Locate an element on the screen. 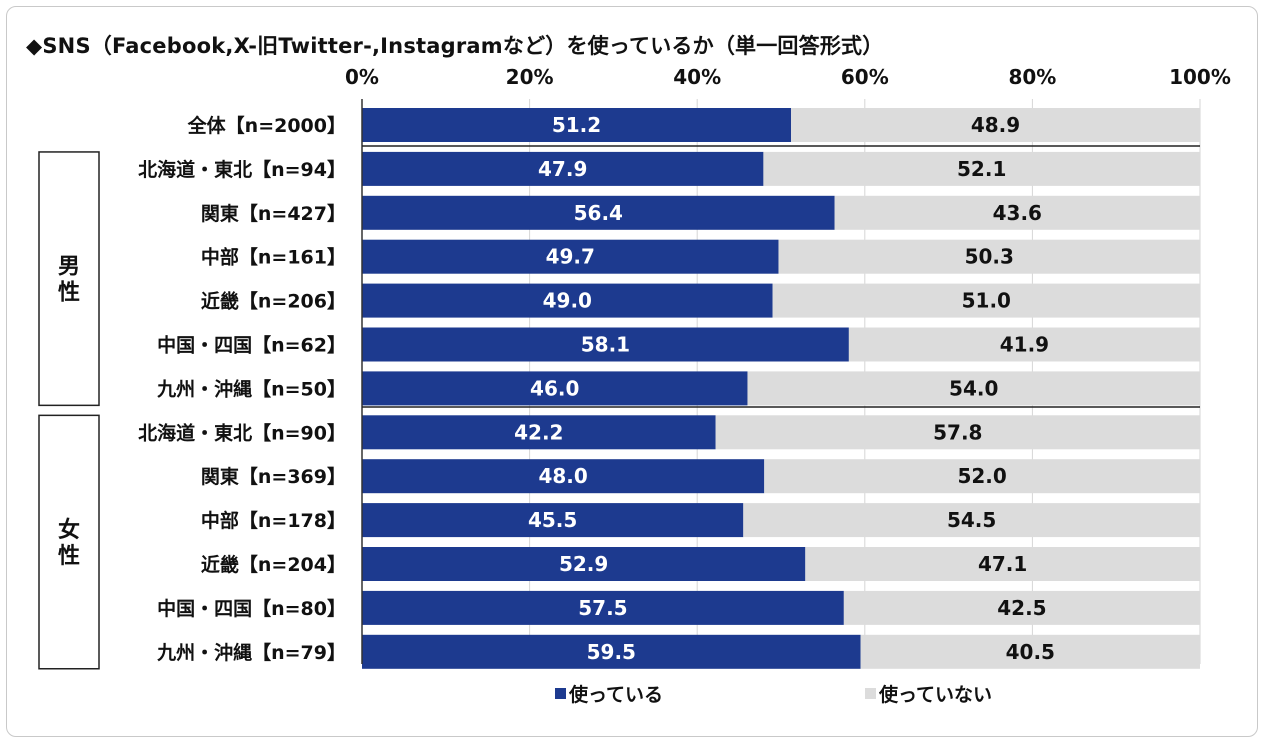  data-label-used: 45.5 is located at coordinates (552, 520).